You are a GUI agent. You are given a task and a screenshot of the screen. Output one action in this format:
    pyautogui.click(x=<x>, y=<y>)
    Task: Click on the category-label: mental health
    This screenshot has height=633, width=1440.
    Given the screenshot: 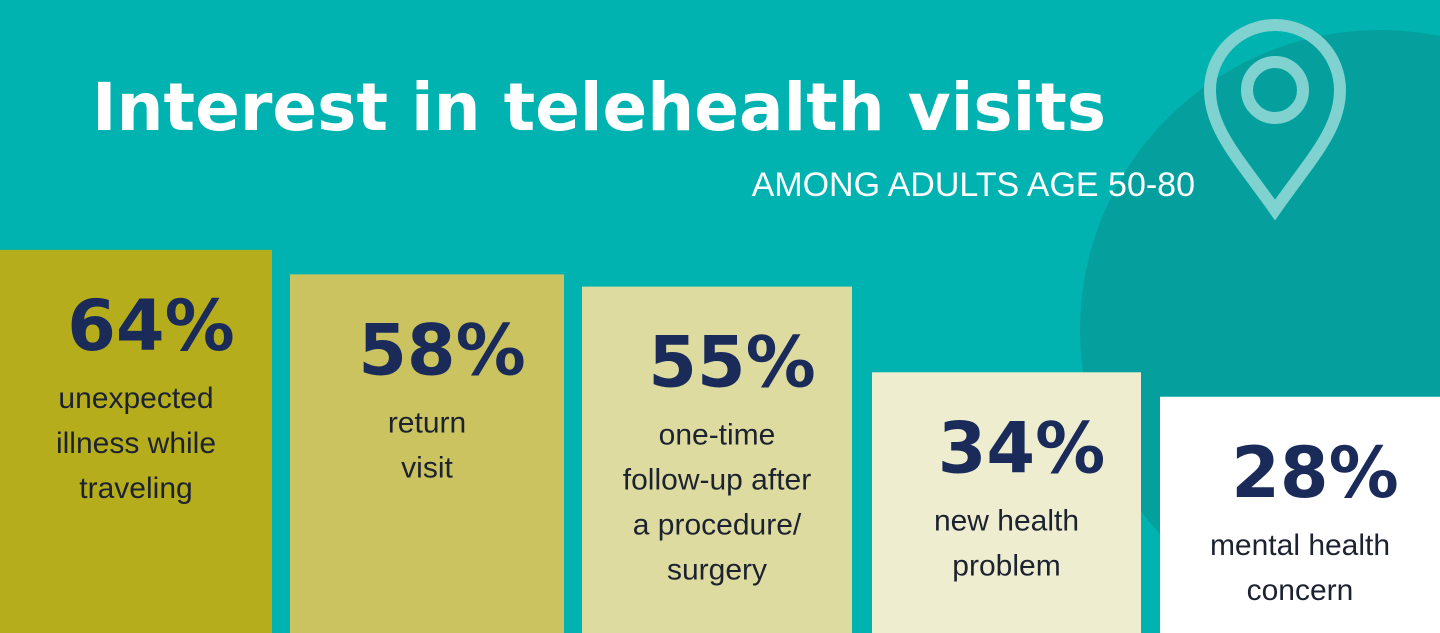 What is the action you would take?
    pyautogui.click(x=1300, y=545)
    